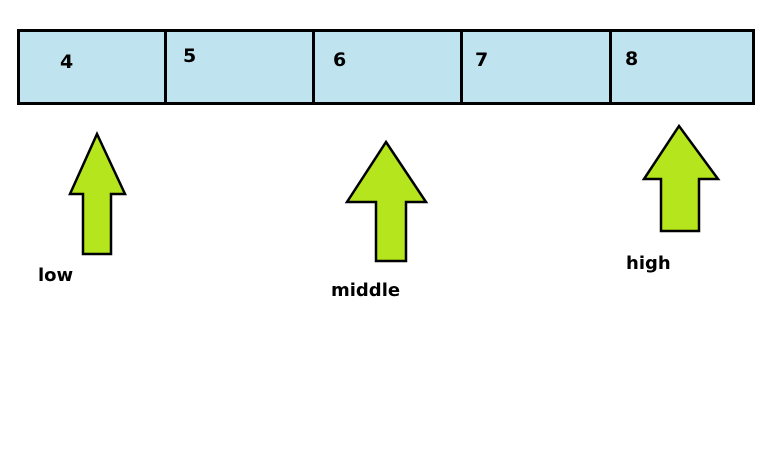 The height and width of the screenshot is (463, 779). What do you see at coordinates (366, 290) in the screenshot?
I see `middle-label: middle` at bounding box center [366, 290].